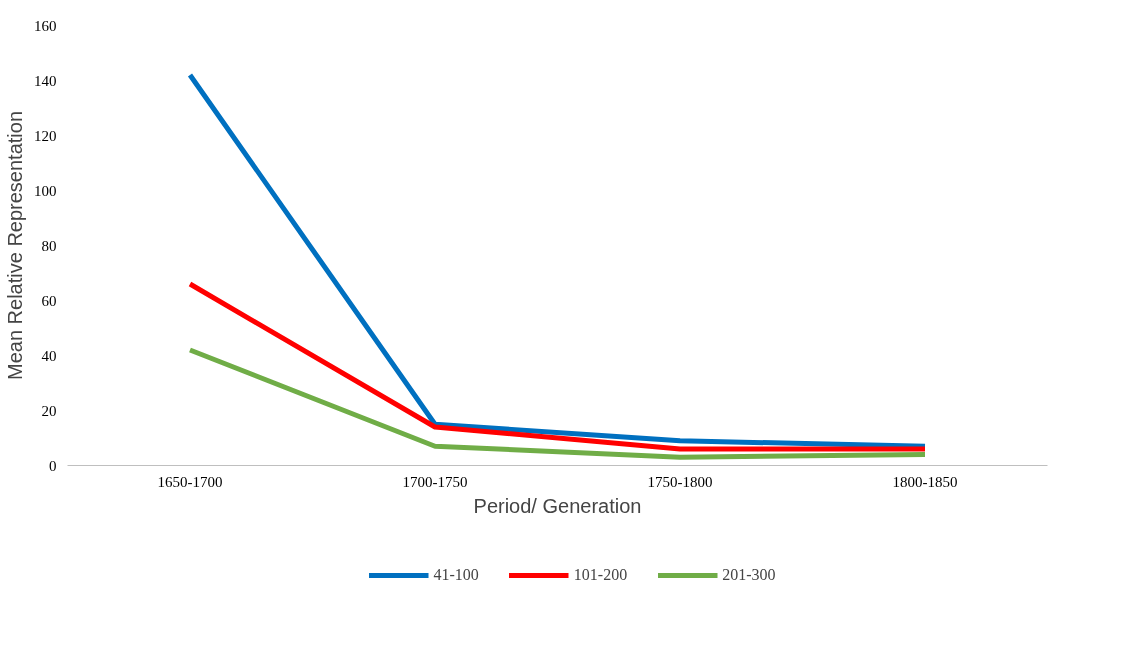  I want to click on legend-label: 41-100, so click(456, 574).